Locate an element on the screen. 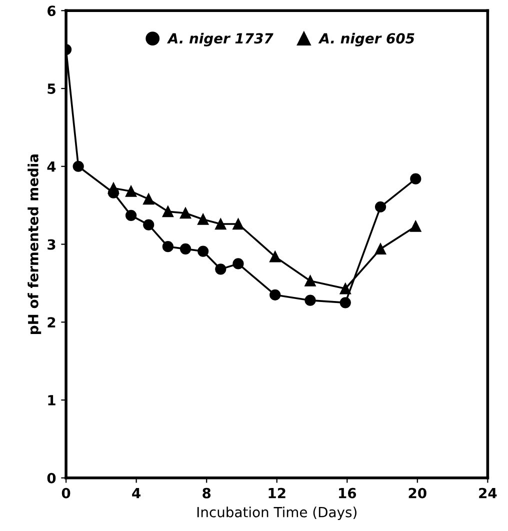 The width and height of the screenshot is (508, 531). x-tick-label: 20 is located at coordinates (417, 493).